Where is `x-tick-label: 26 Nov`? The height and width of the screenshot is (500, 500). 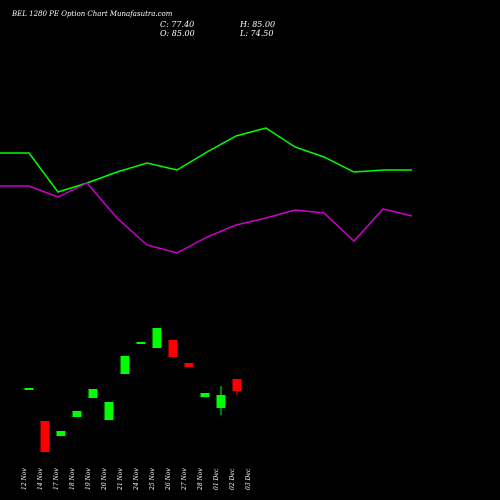
x-tick-label: 26 Nov is located at coordinates (168, 479).